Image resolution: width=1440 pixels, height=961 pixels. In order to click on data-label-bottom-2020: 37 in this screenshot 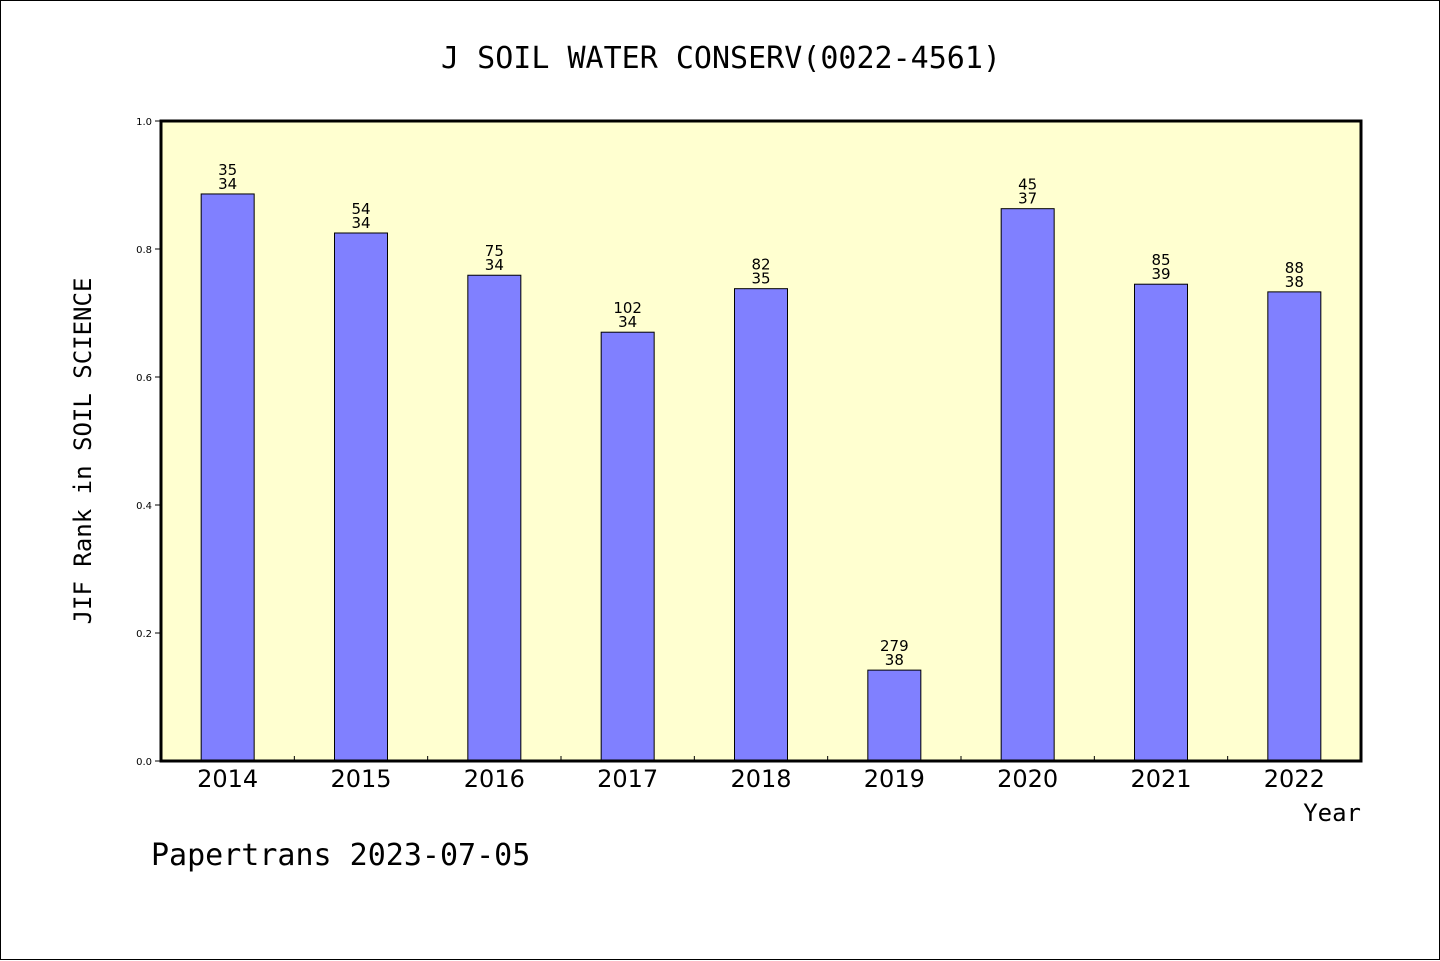, I will do `click(1027, 199)`.